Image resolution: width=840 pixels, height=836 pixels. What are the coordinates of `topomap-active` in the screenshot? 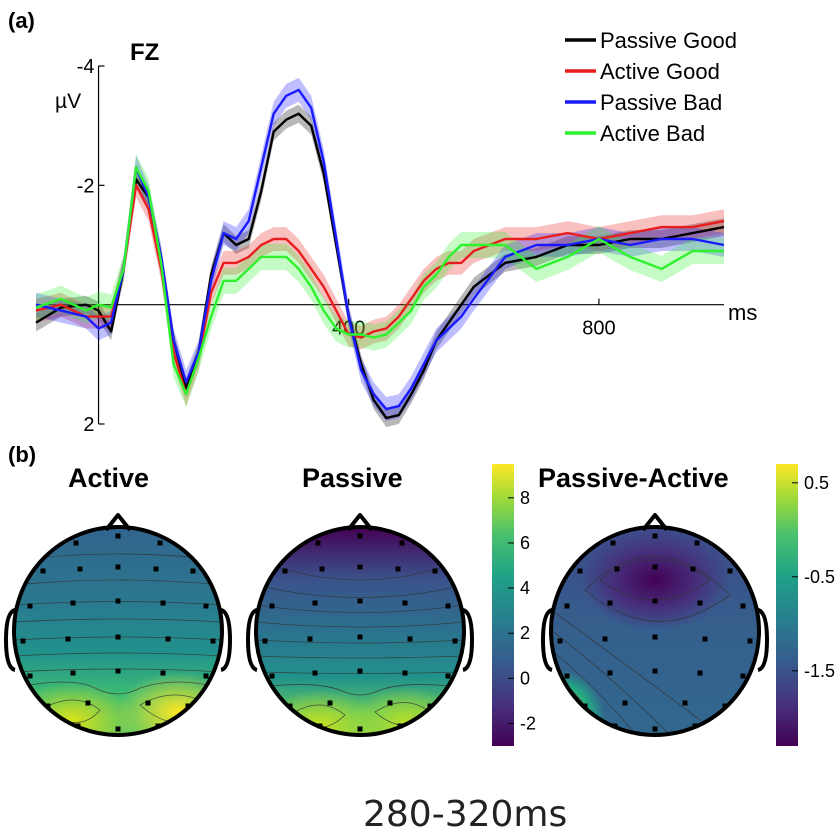 It's located at (118, 625).